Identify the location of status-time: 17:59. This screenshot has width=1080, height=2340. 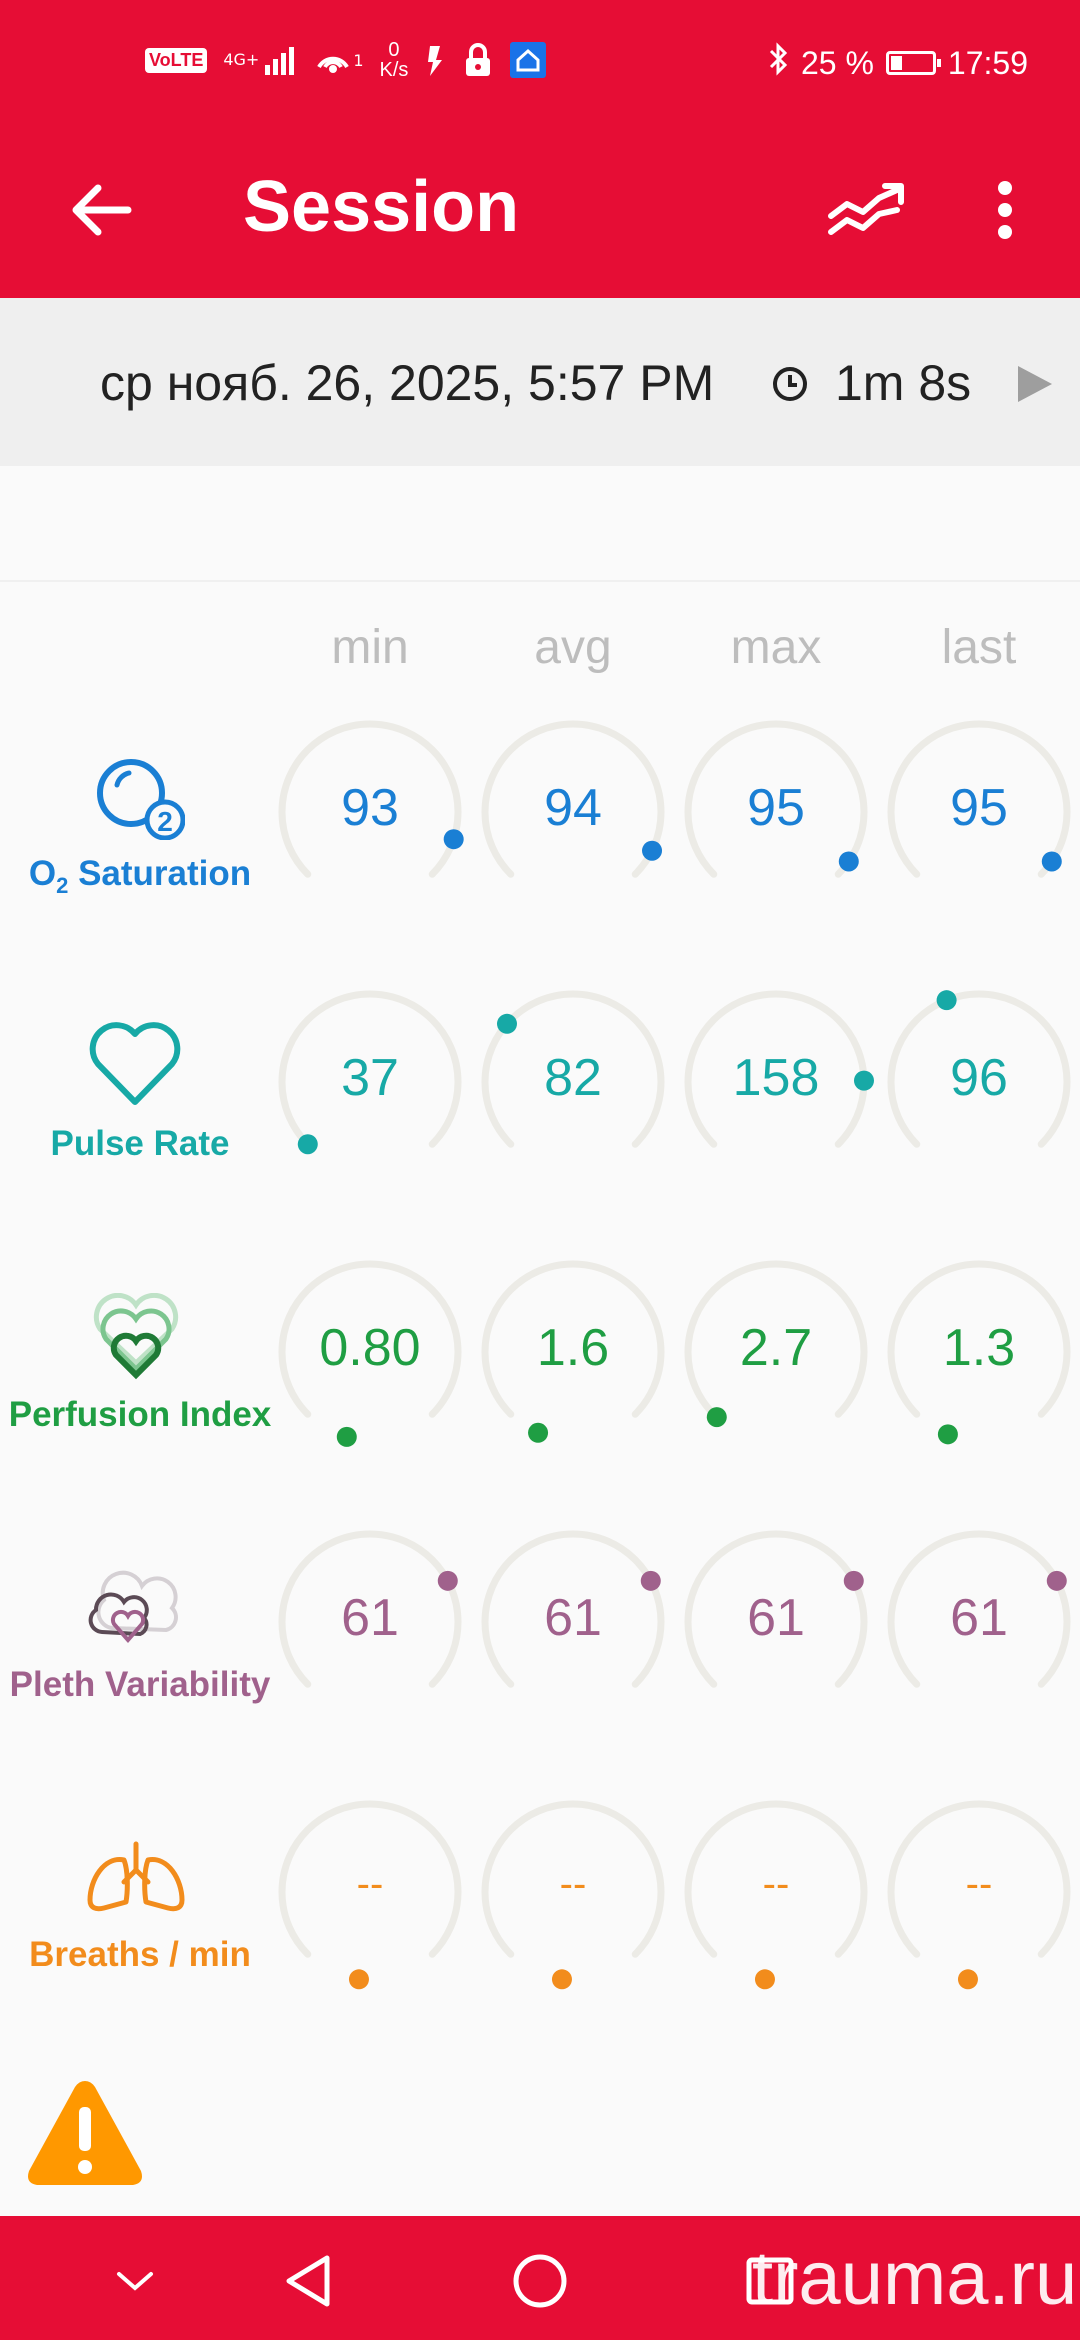
(987, 62).